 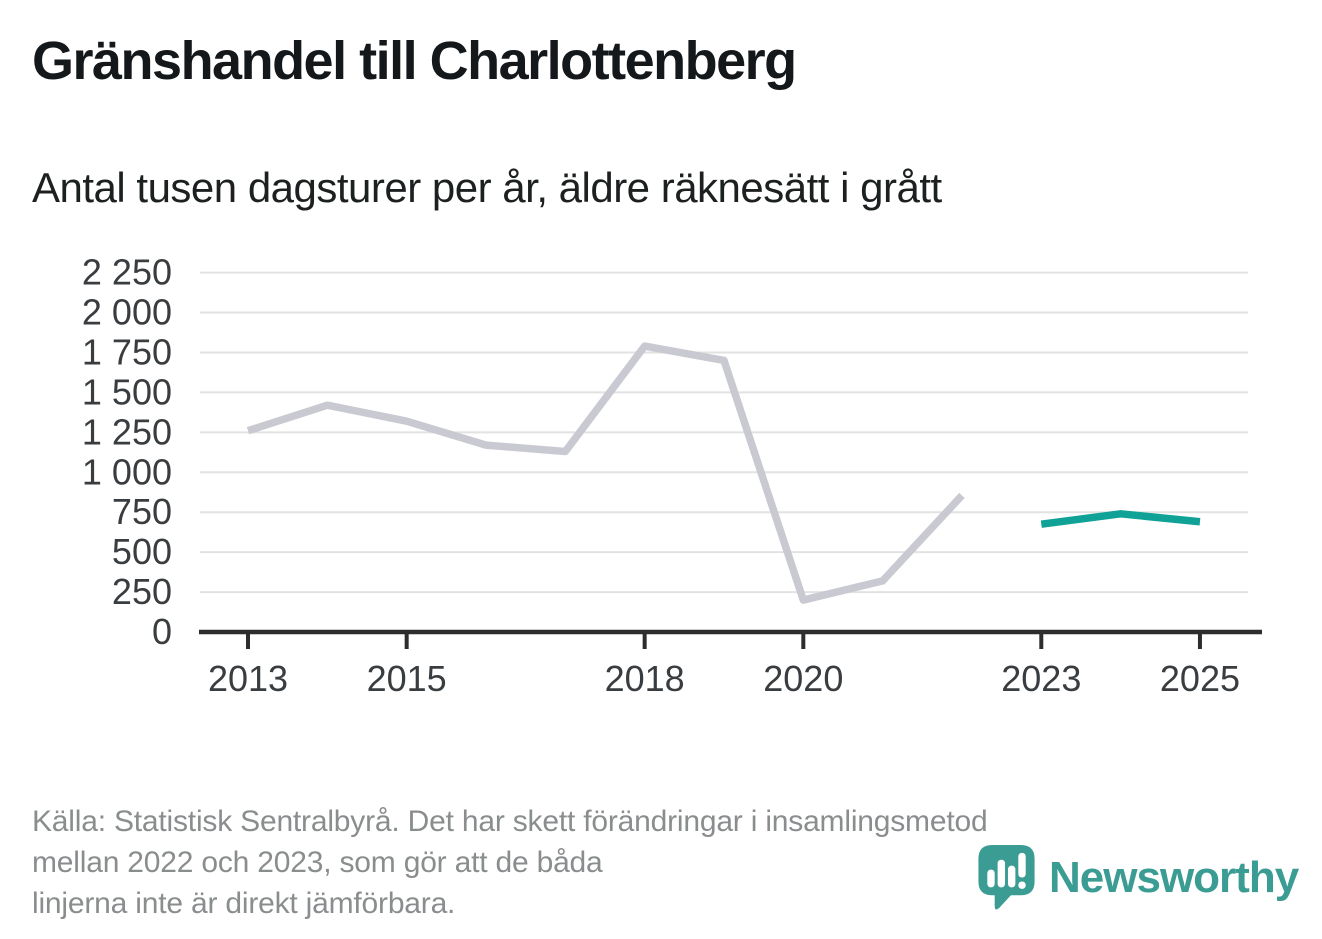 I want to click on x-tick-label: 2018, so click(x=645, y=678).